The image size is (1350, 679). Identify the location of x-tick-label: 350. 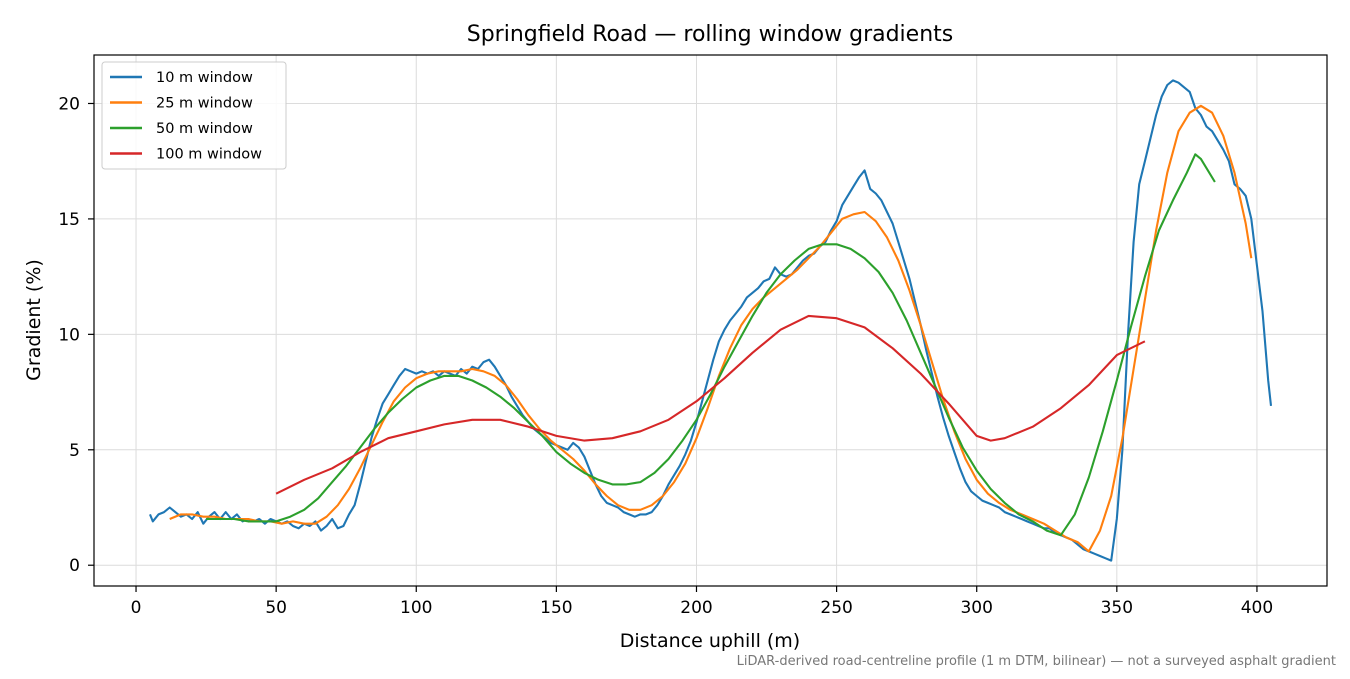
(1117, 608).